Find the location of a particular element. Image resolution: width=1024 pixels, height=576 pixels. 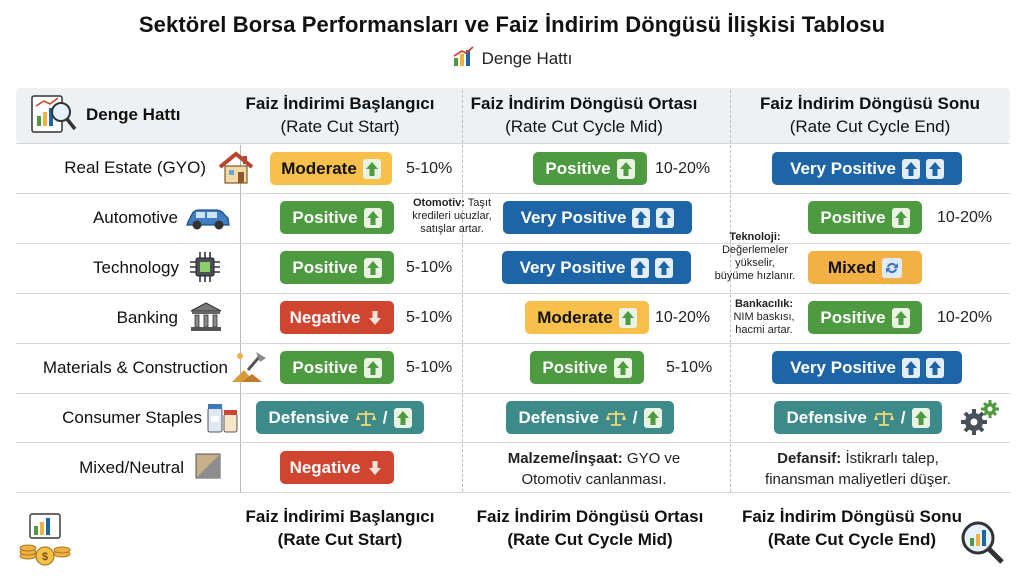

note-line: GYO ve is located at coordinates (653, 458).